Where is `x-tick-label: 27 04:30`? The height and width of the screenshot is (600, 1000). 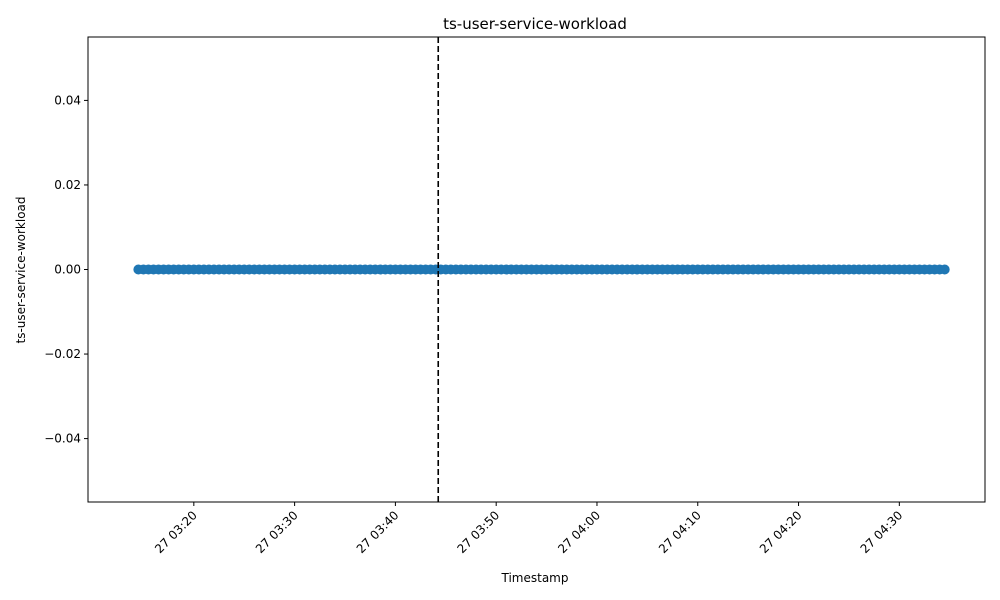
x-tick-label: 27 04:30 is located at coordinates (882, 532).